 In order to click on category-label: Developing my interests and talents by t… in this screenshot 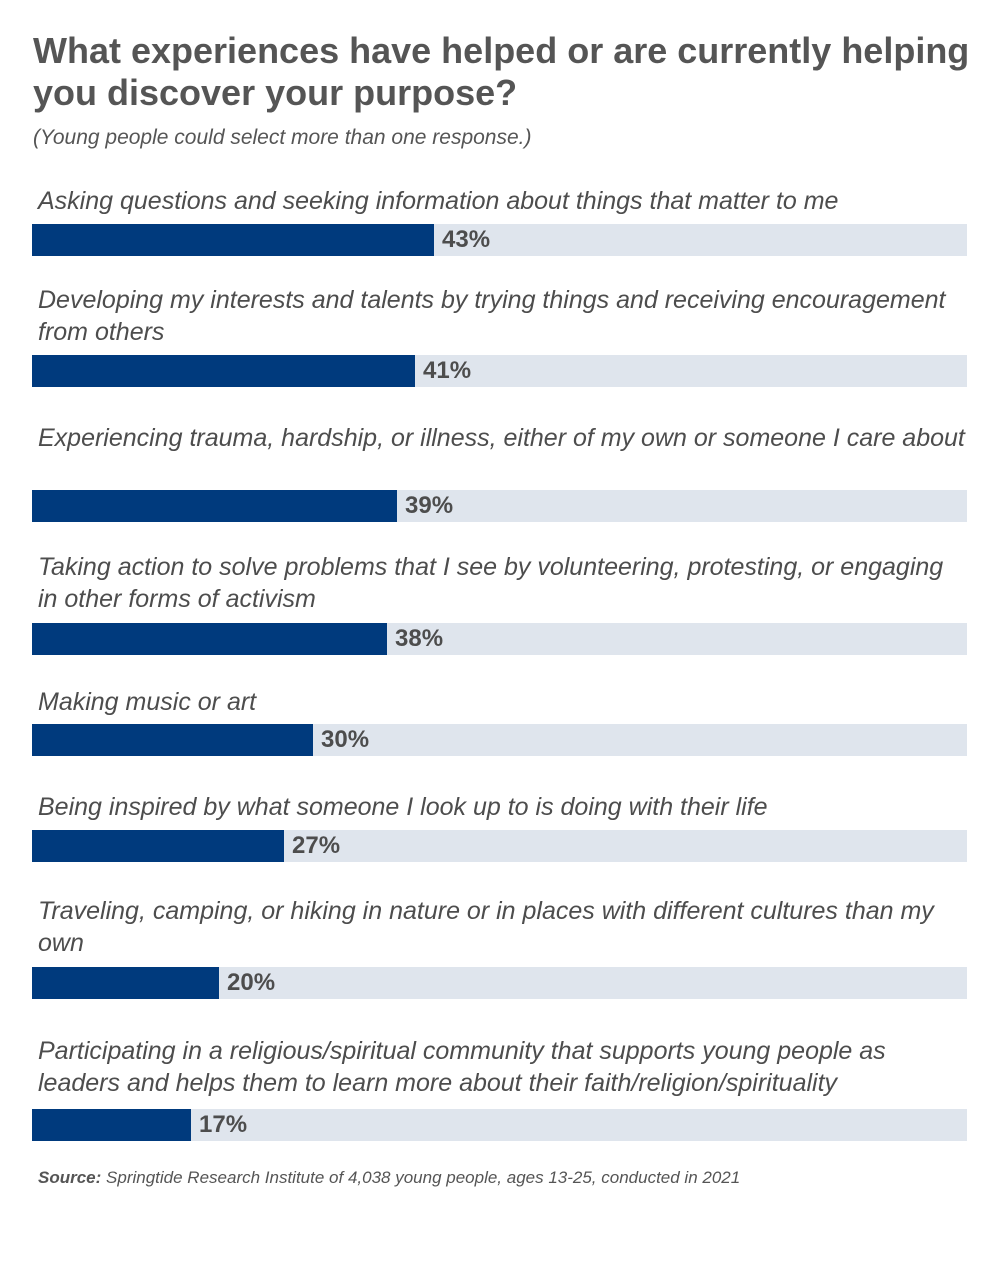, I will do `click(492, 316)`.